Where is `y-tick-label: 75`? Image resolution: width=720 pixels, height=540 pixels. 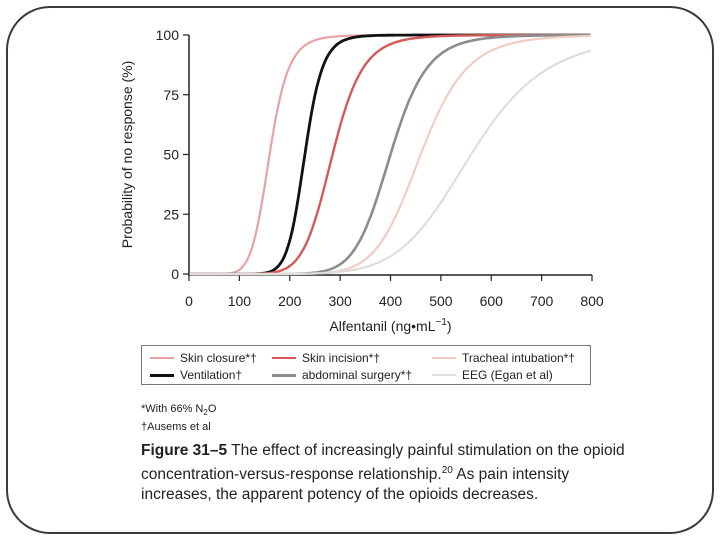
y-tick-label: 75 is located at coordinates (171, 95).